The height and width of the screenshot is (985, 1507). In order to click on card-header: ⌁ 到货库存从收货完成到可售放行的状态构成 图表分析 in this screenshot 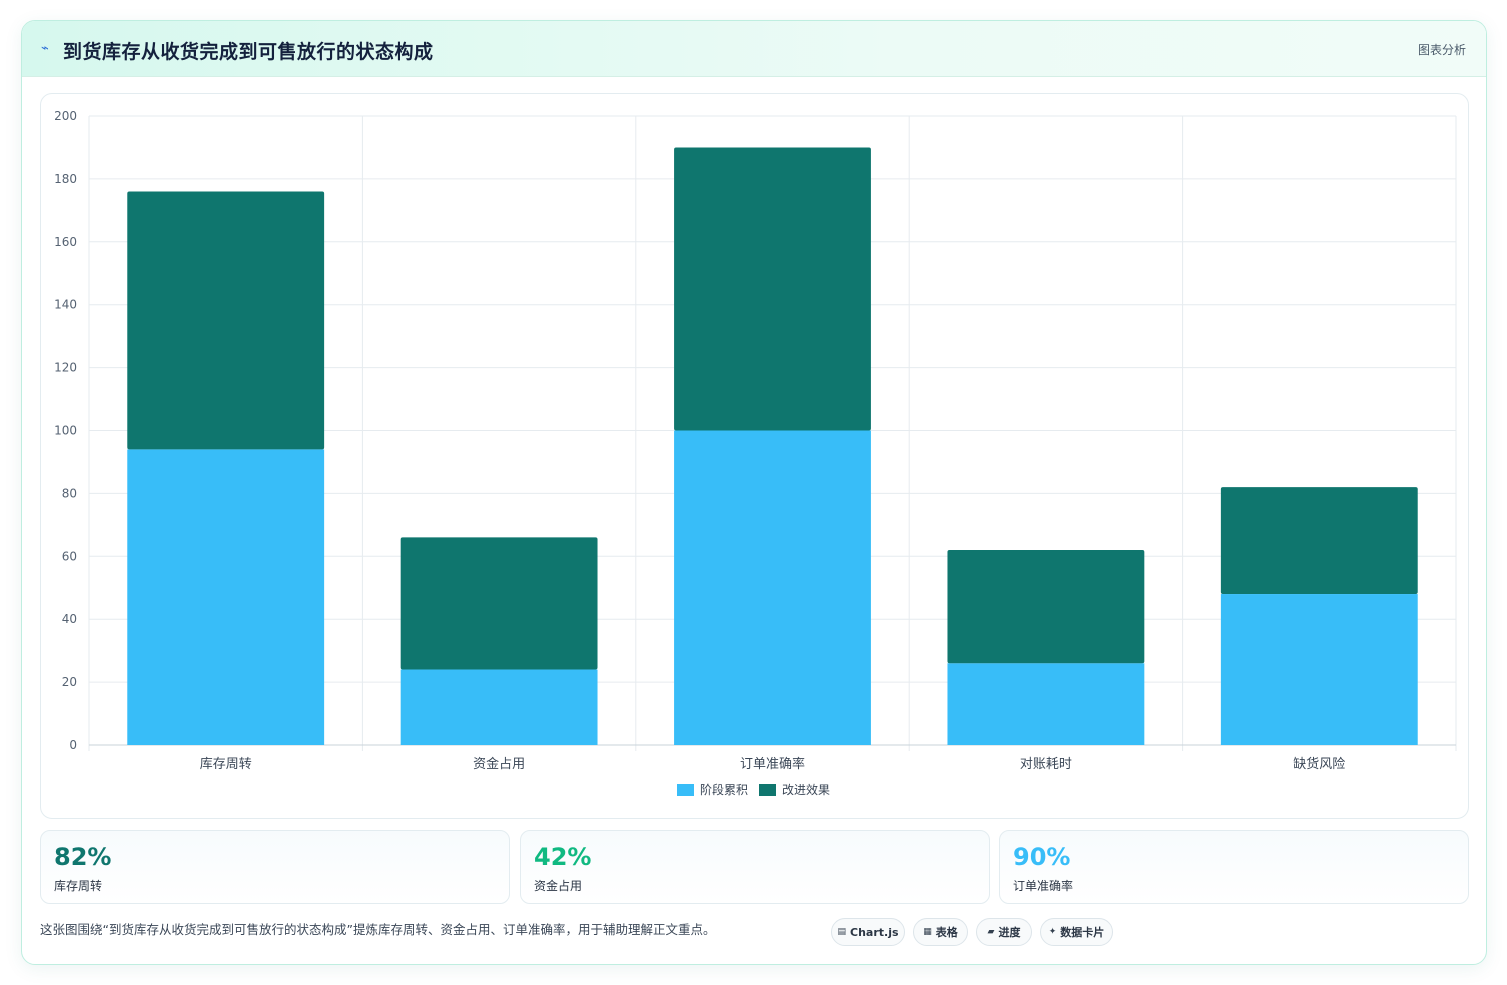, I will do `click(754, 49)`.